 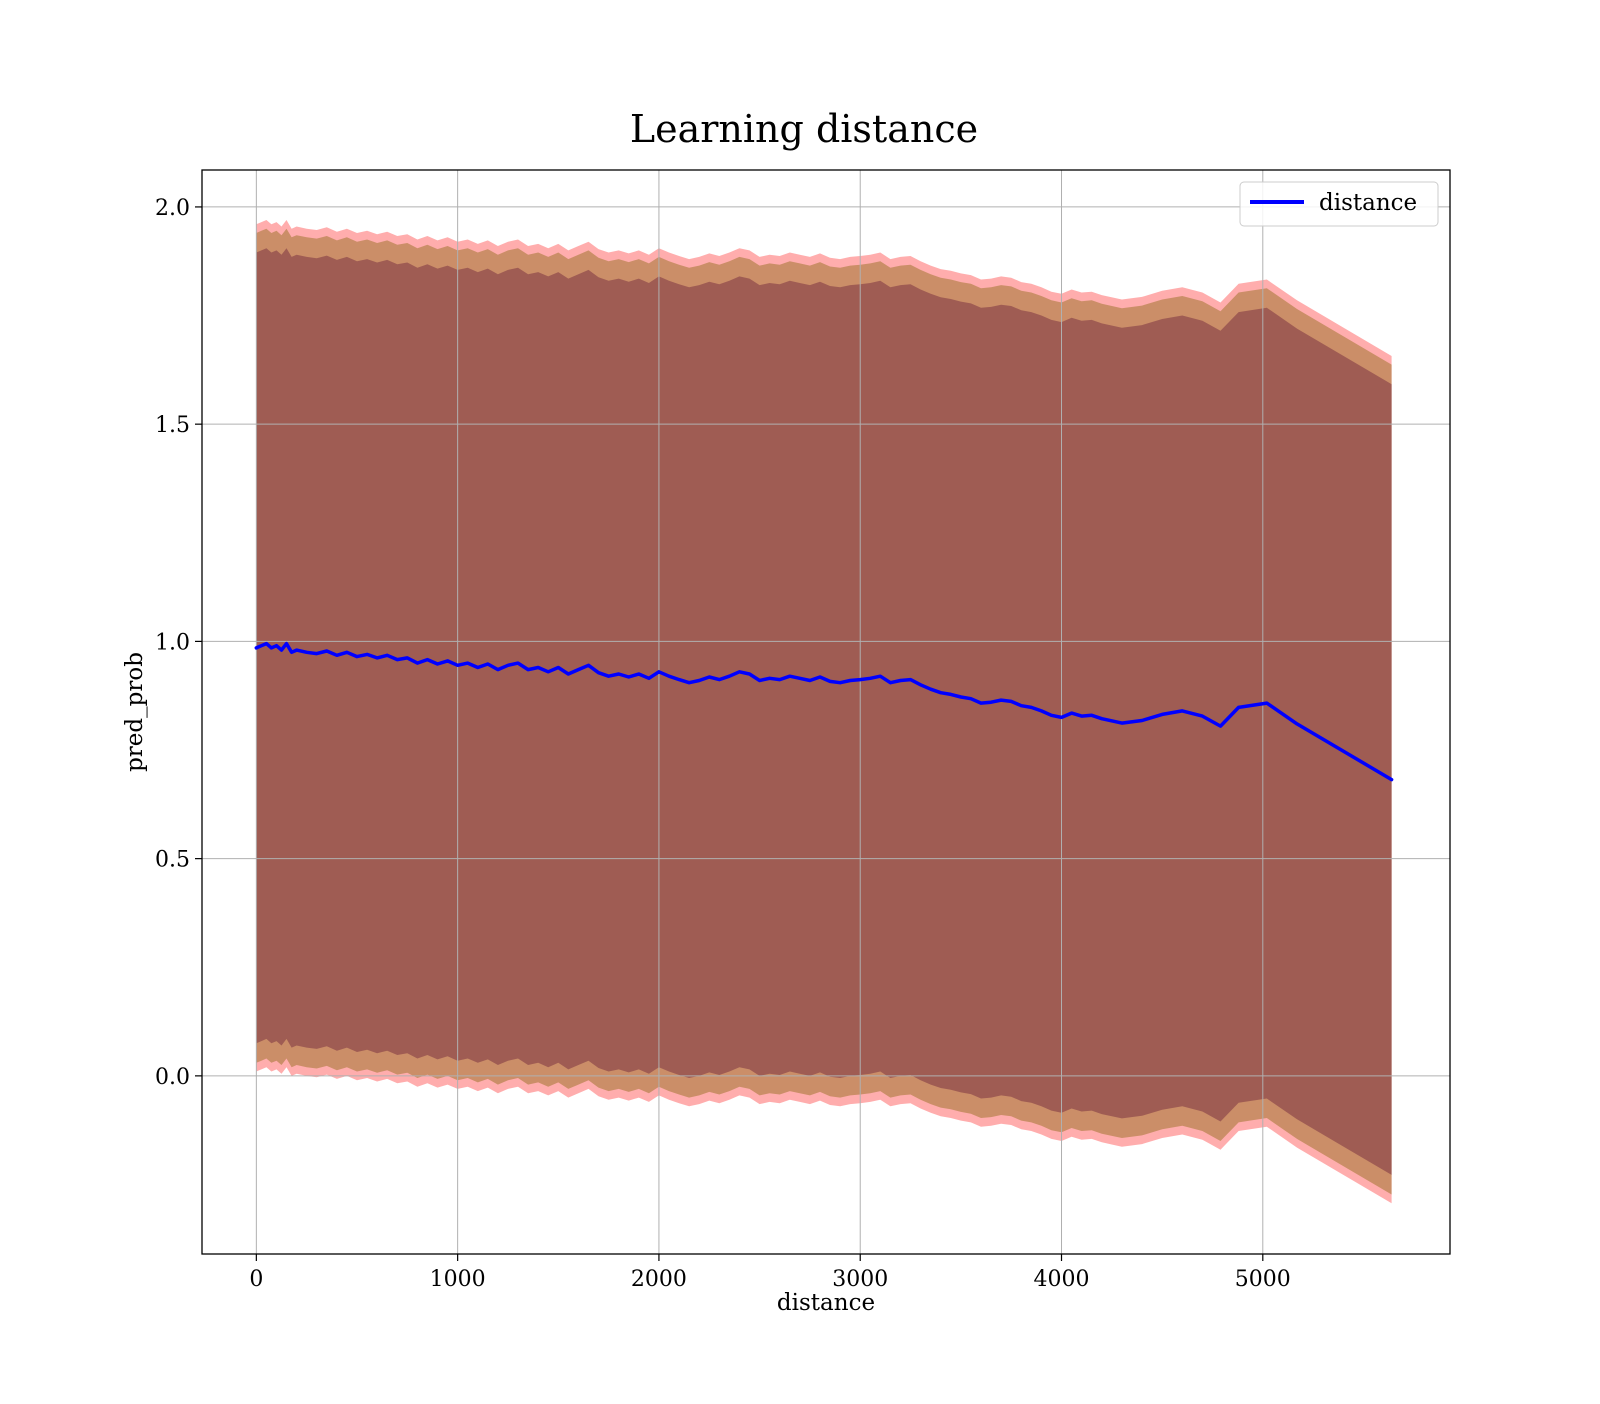 I want to click on legend-box, so click(x=1339, y=204).